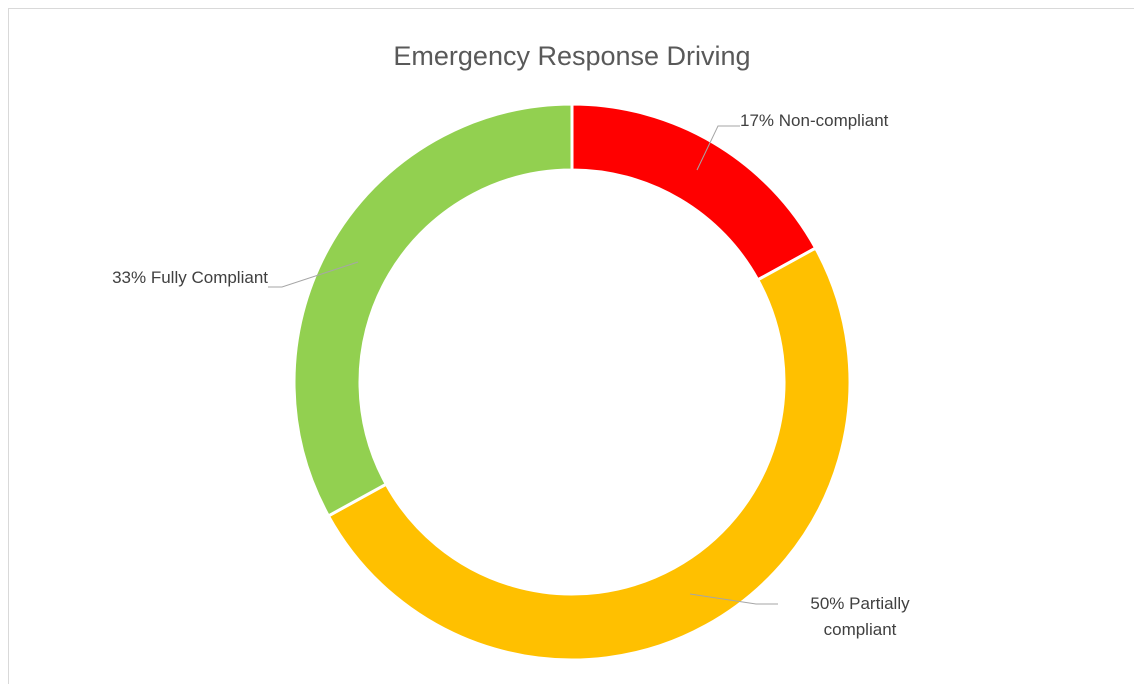  What do you see at coordinates (129, 277) in the screenshot?
I see `value-label: 33%` at bounding box center [129, 277].